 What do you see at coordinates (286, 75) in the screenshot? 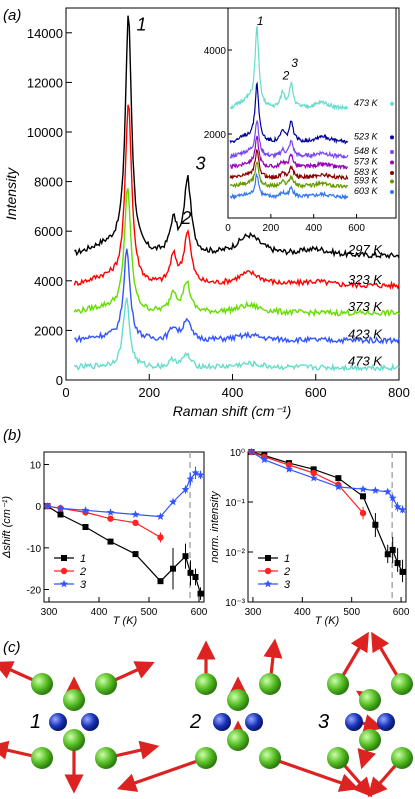
I see `inset-peak-label: 2` at bounding box center [286, 75].